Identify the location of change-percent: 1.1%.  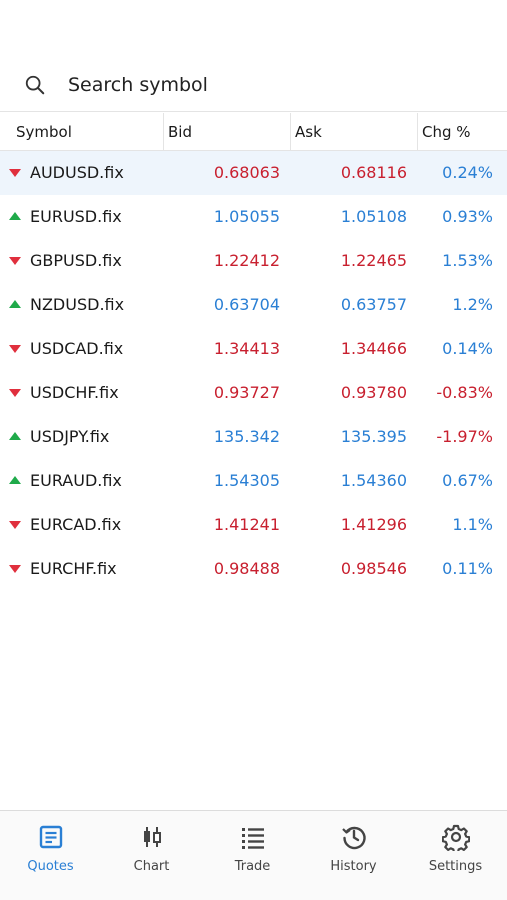
(472, 524).